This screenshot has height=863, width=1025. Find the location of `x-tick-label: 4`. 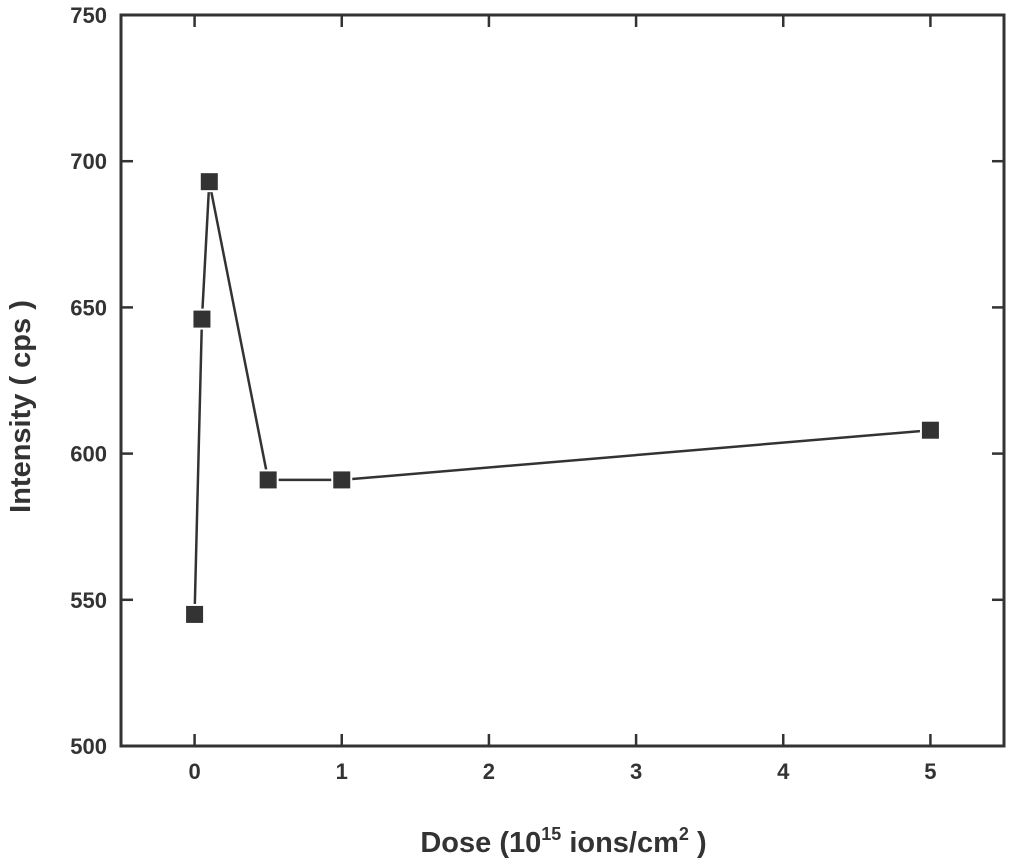

x-tick-label: 4 is located at coordinates (783, 771).